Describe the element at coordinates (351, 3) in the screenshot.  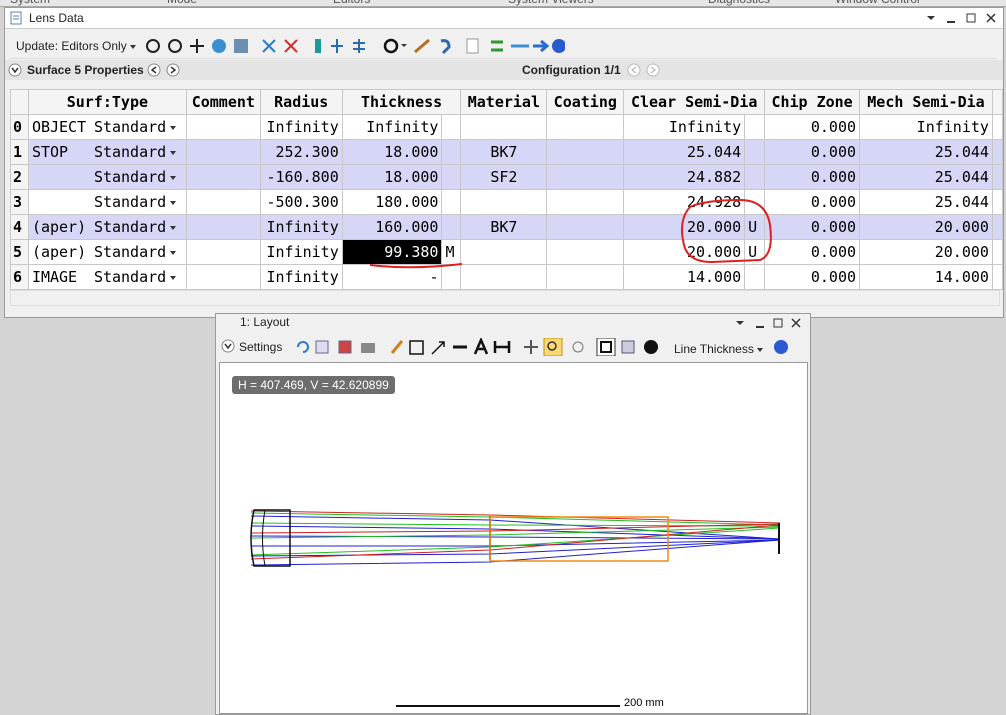
I see `menu-tab: Editors` at that location.